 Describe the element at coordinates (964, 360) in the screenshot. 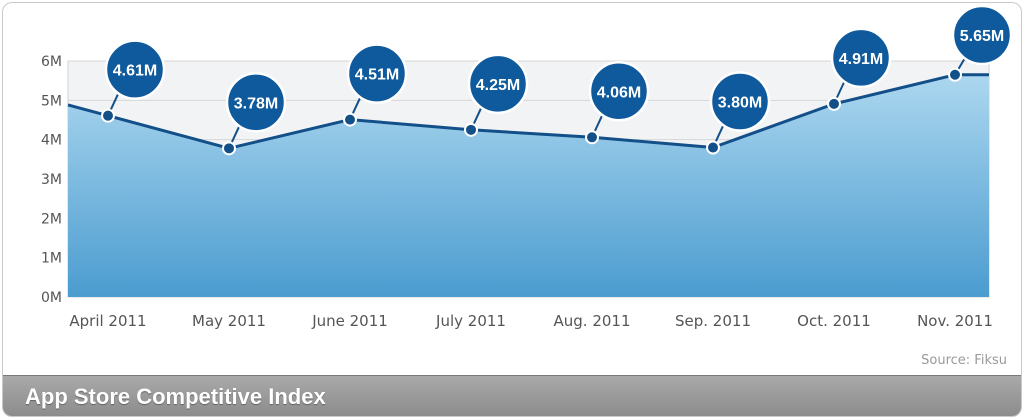

I see `source-note: Source: Fiksu` at that location.